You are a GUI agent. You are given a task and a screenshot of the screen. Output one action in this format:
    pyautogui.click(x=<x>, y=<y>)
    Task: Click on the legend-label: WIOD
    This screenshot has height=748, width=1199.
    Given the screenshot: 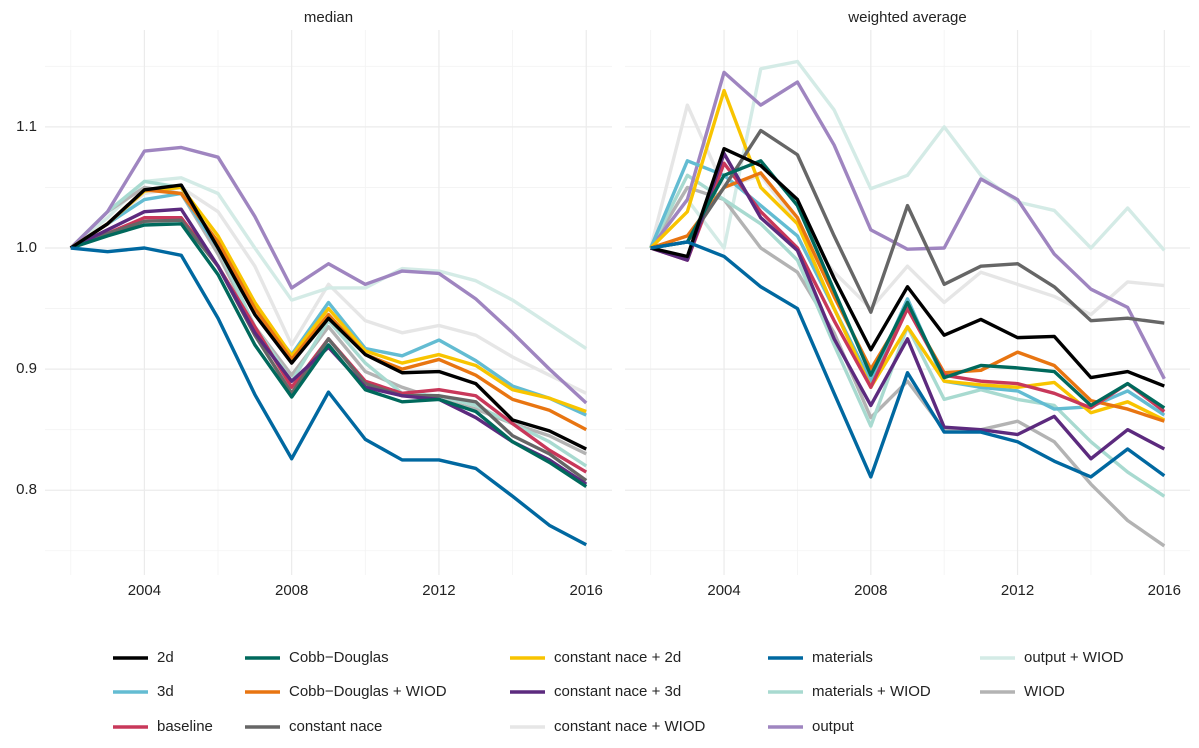 What is the action you would take?
    pyautogui.click(x=1044, y=691)
    